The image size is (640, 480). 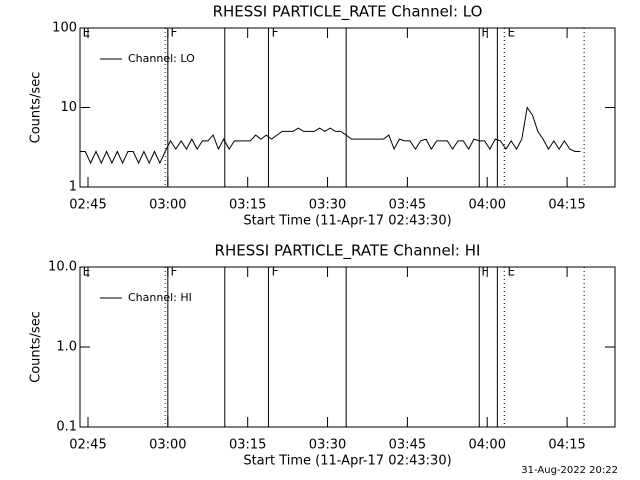 What do you see at coordinates (330, 135) in the screenshot?
I see `data-line` at bounding box center [330, 135].